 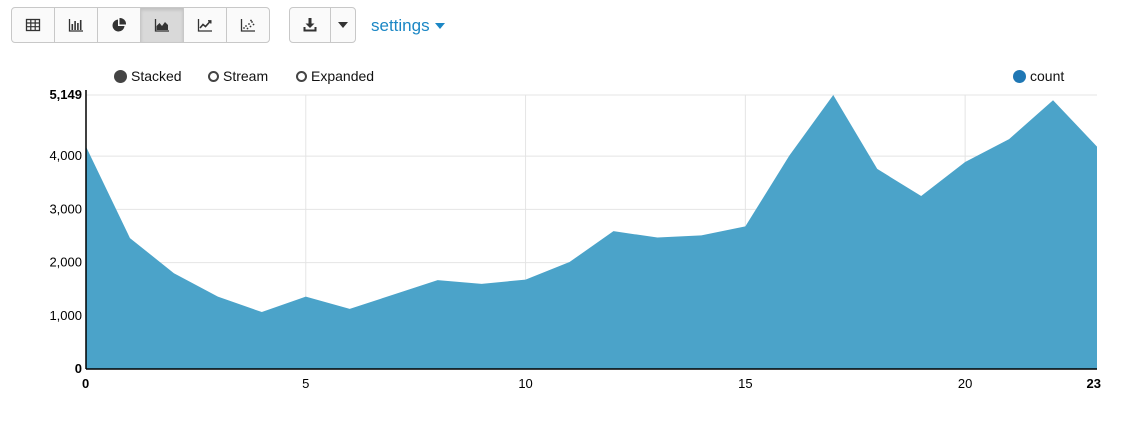 I want to click on download-button, so click(x=310, y=25).